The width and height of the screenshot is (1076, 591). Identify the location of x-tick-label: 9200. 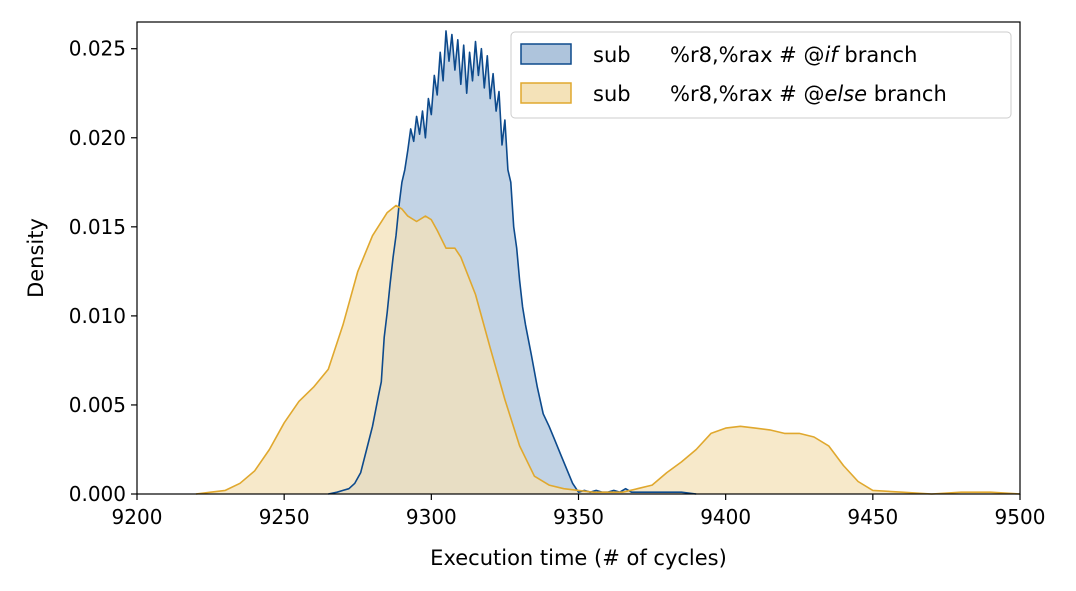
(137, 517).